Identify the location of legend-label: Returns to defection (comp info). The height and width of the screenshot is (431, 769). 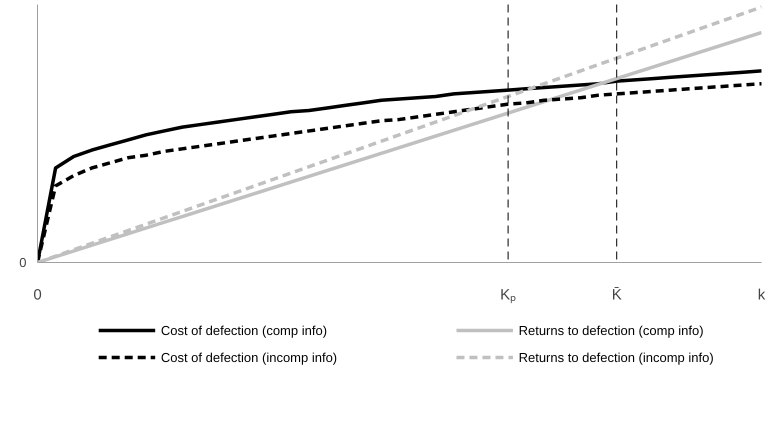
(611, 330).